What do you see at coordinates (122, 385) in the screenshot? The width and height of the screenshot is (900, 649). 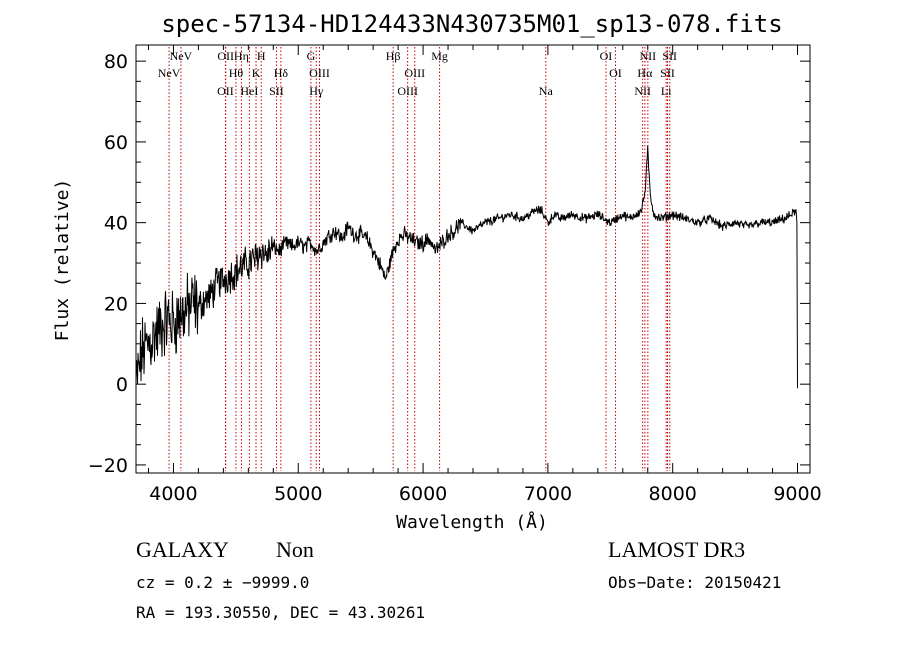 I see `y-tick-label: 0` at bounding box center [122, 385].